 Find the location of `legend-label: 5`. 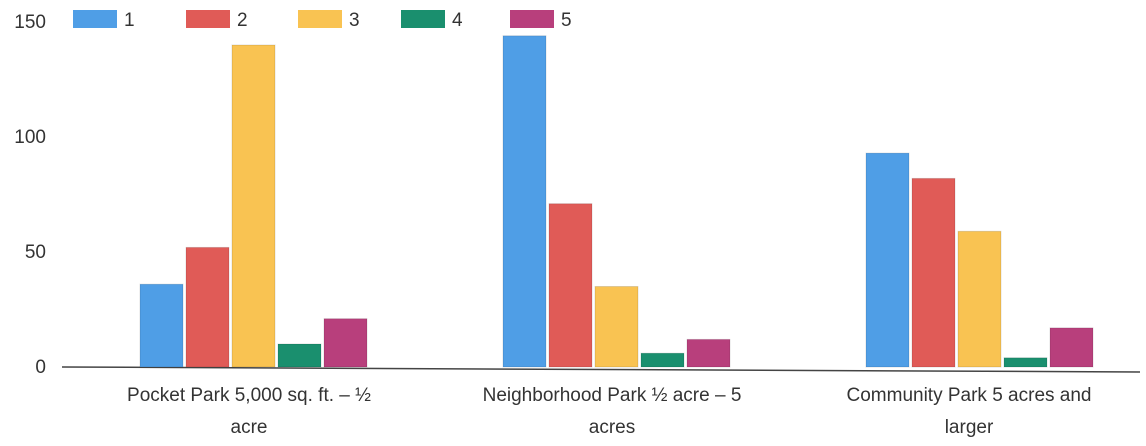

legend-label: 5 is located at coordinates (566, 20).